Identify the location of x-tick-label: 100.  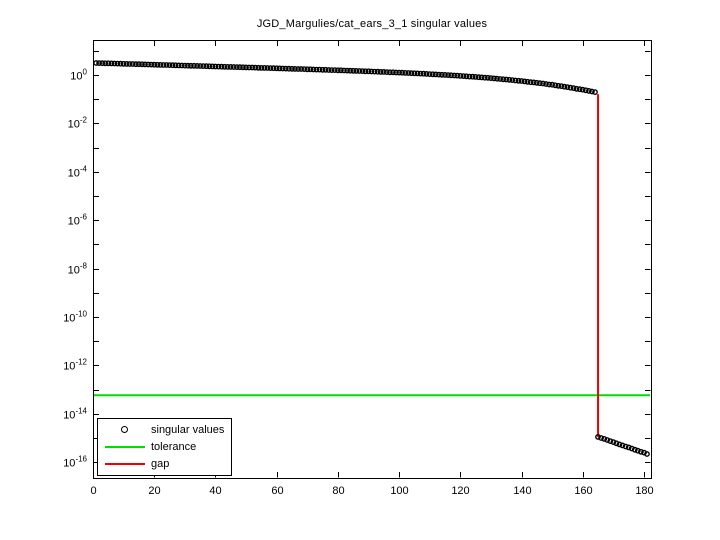
(399, 491).